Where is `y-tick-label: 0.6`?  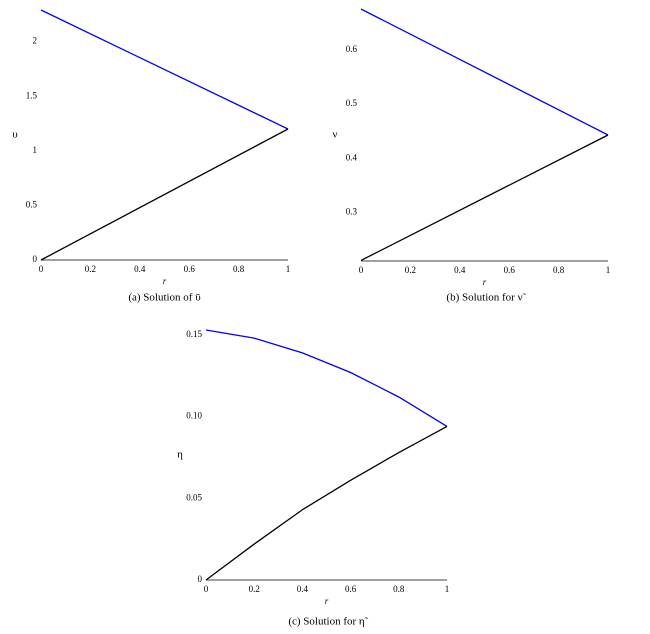 y-tick-label: 0.6 is located at coordinates (352, 49).